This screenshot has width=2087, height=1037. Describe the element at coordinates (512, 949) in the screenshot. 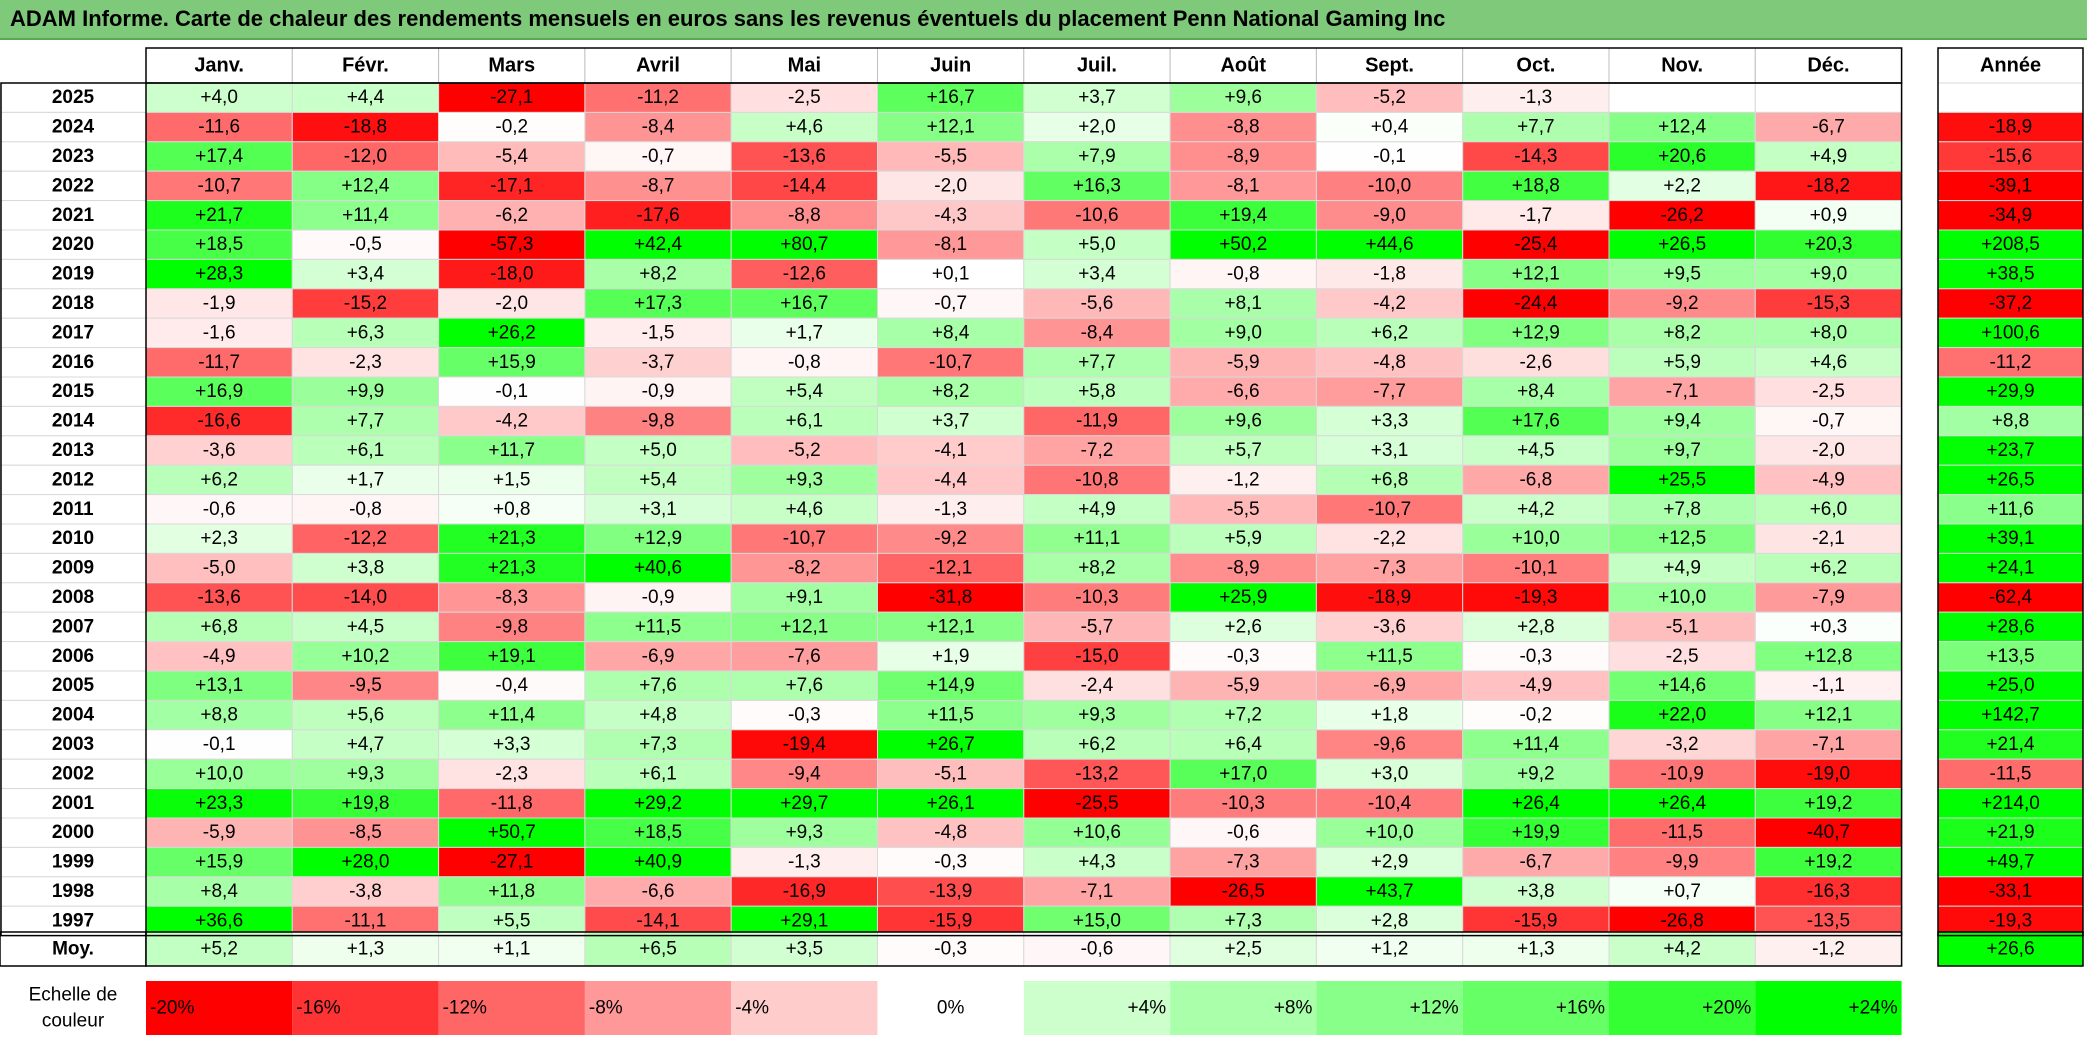

I see `average-cell-label: +1,1` at that location.